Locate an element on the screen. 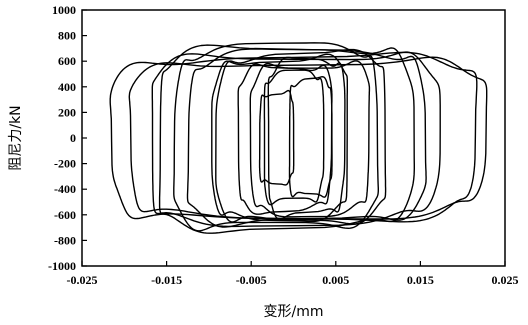 This screenshot has height=325, width=528. y-tick-label: -600 is located at coordinates (65, 215).